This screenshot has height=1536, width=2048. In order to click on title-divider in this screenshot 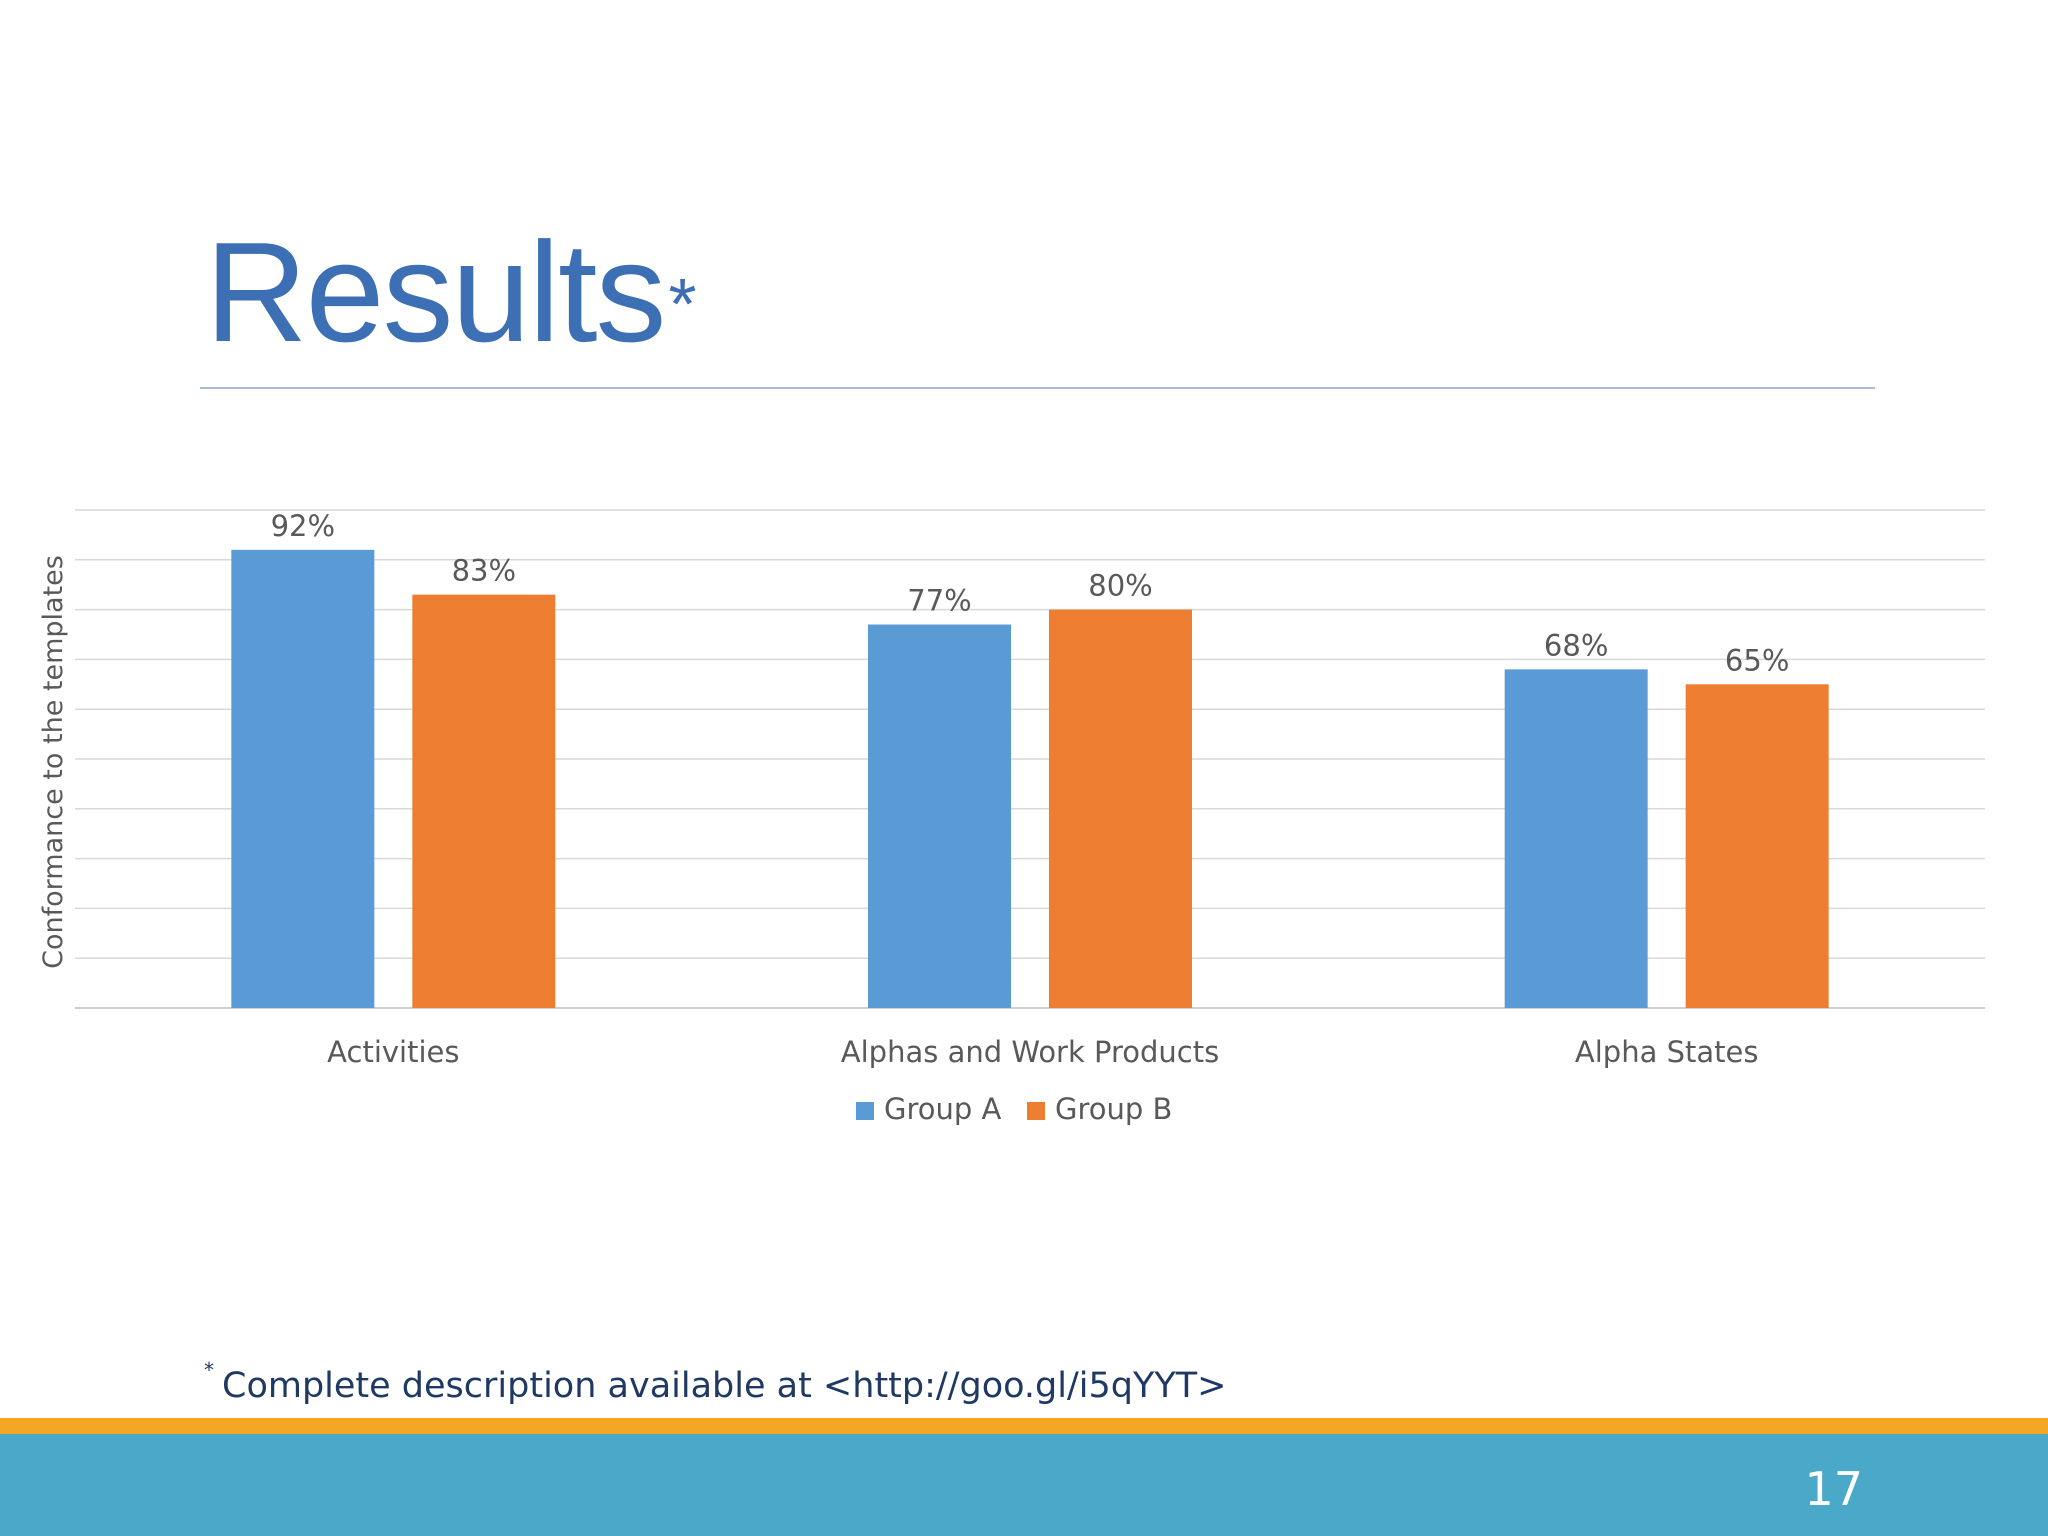, I will do `click(1037, 388)`.